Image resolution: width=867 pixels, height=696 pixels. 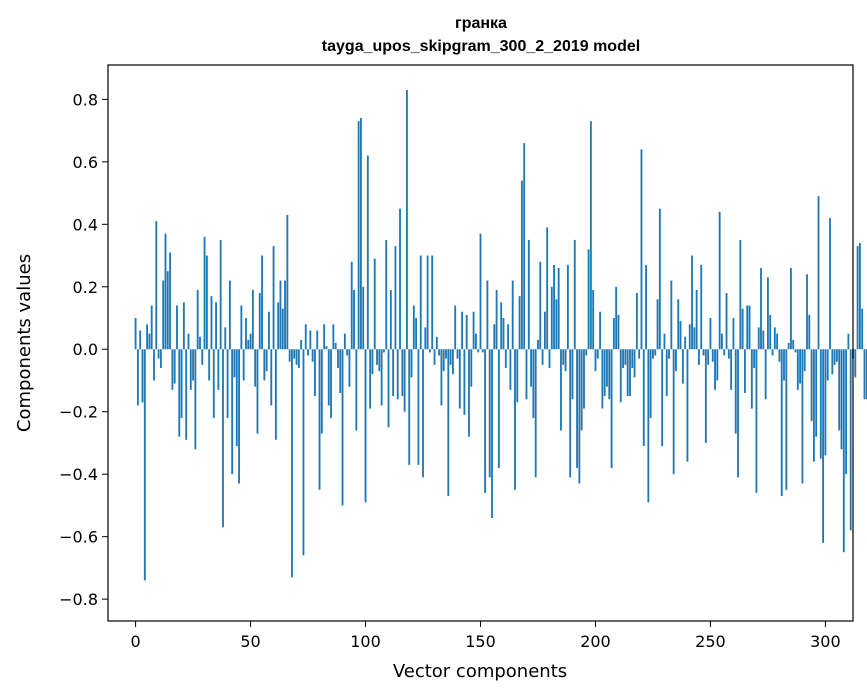 What do you see at coordinates (365, 641) in the screenshot?
I see `x-tick-label: 100` at bounding box center [365, 641].